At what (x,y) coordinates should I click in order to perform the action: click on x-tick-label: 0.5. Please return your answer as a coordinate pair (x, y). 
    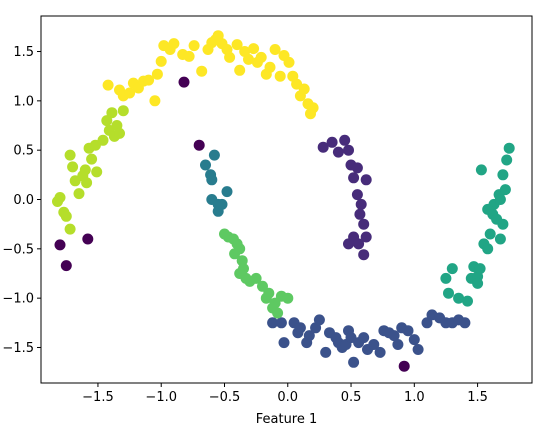
    Looking at the image, I should click on (351, 397).